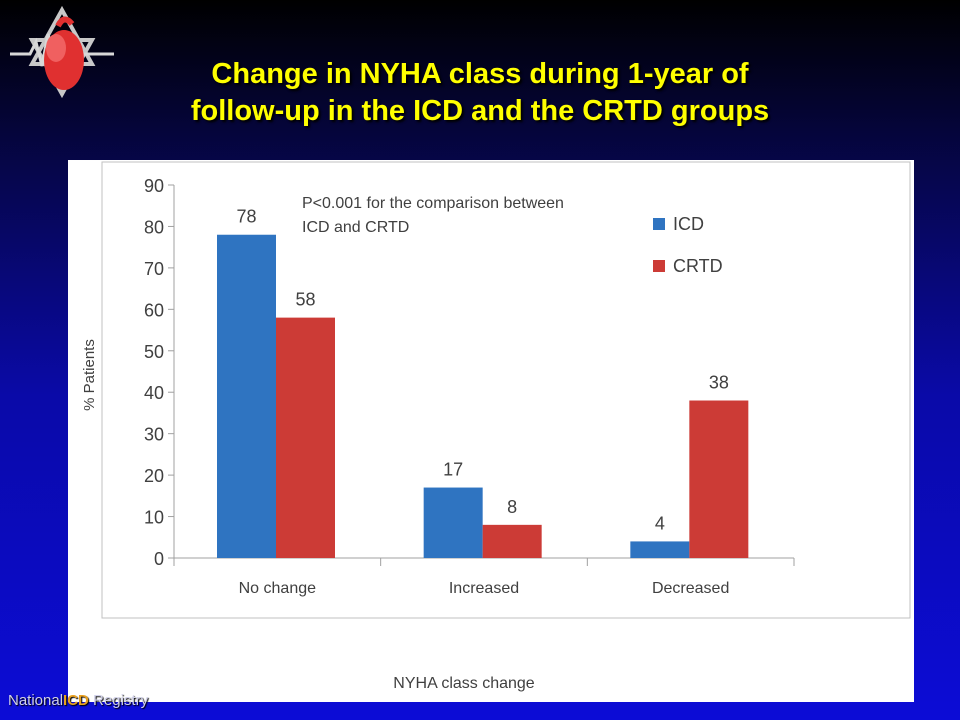 This screenshot has height=720, width=960. What do you see at coordinates (464, 683) in the screenshot?
I see `x-axis-label: NYHA class change` at bounding box center [464, 683].